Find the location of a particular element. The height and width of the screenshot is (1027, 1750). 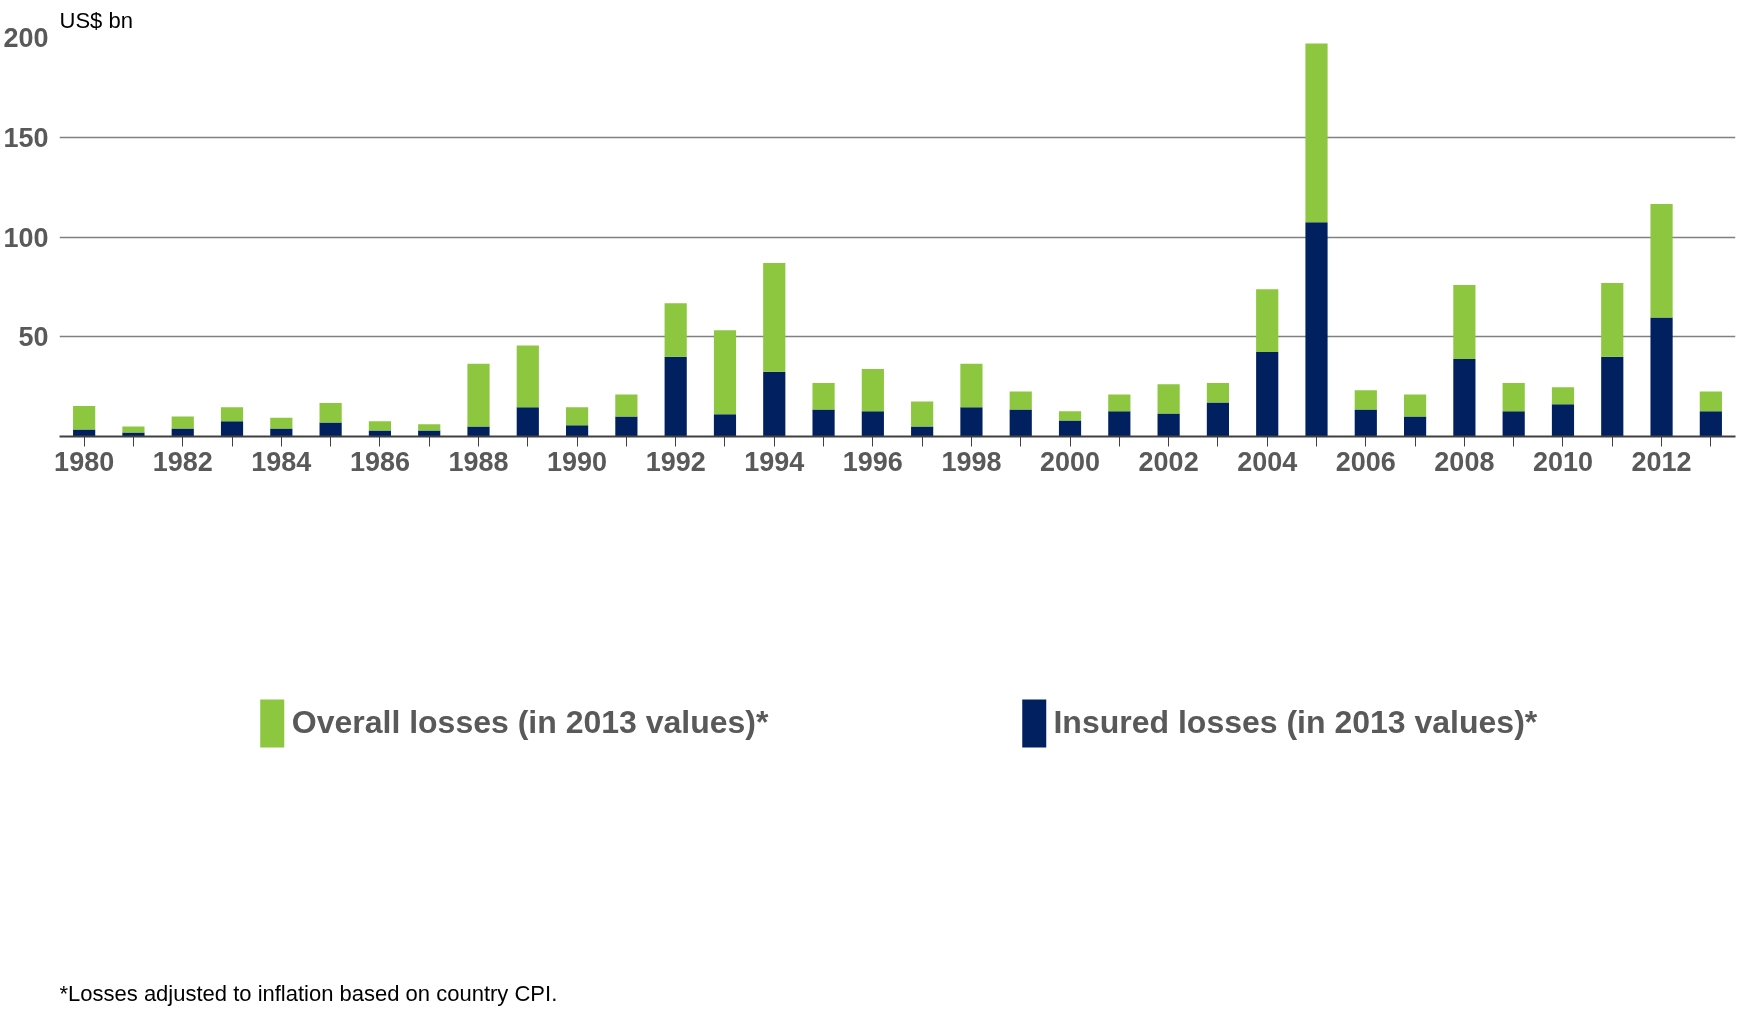

x-tick-label: 1994 is located at coordinates (774, 461).